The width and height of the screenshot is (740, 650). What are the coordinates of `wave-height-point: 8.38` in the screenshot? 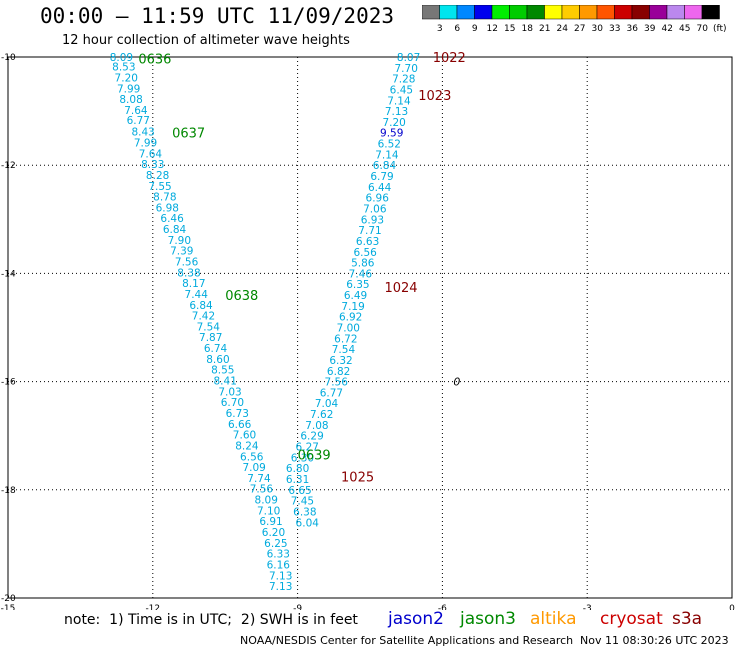 It's located at (188, 273).